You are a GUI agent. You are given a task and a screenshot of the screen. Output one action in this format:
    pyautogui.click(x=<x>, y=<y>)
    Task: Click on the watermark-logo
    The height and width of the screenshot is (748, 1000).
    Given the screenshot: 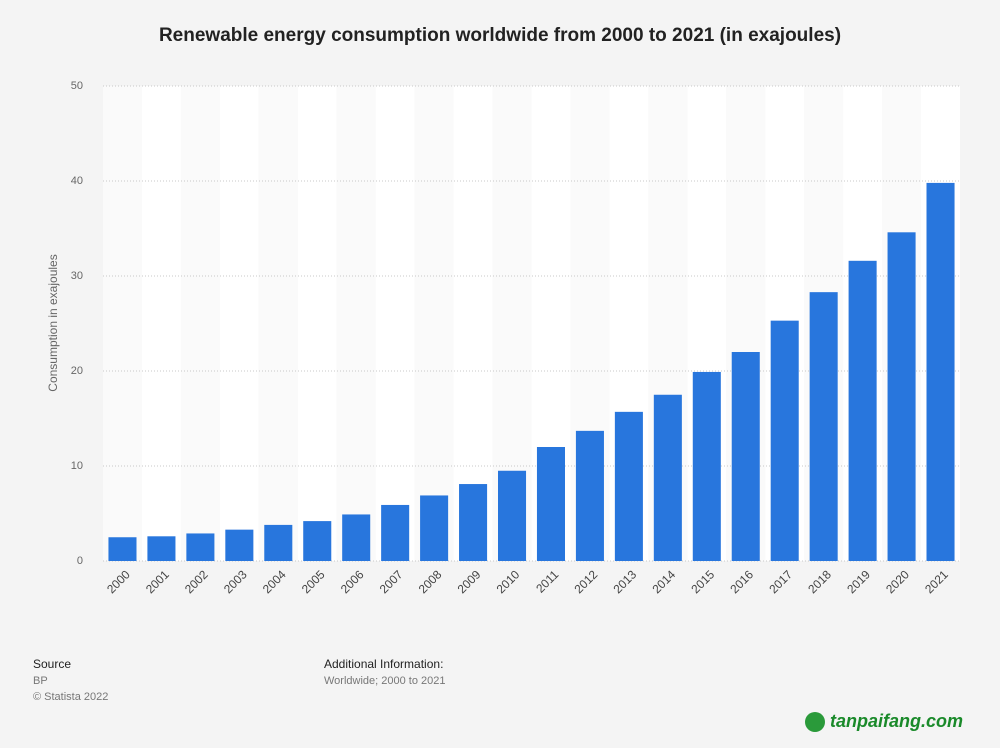 What is the action you would take?
    pyautogui.click(x=815, y=722)
    